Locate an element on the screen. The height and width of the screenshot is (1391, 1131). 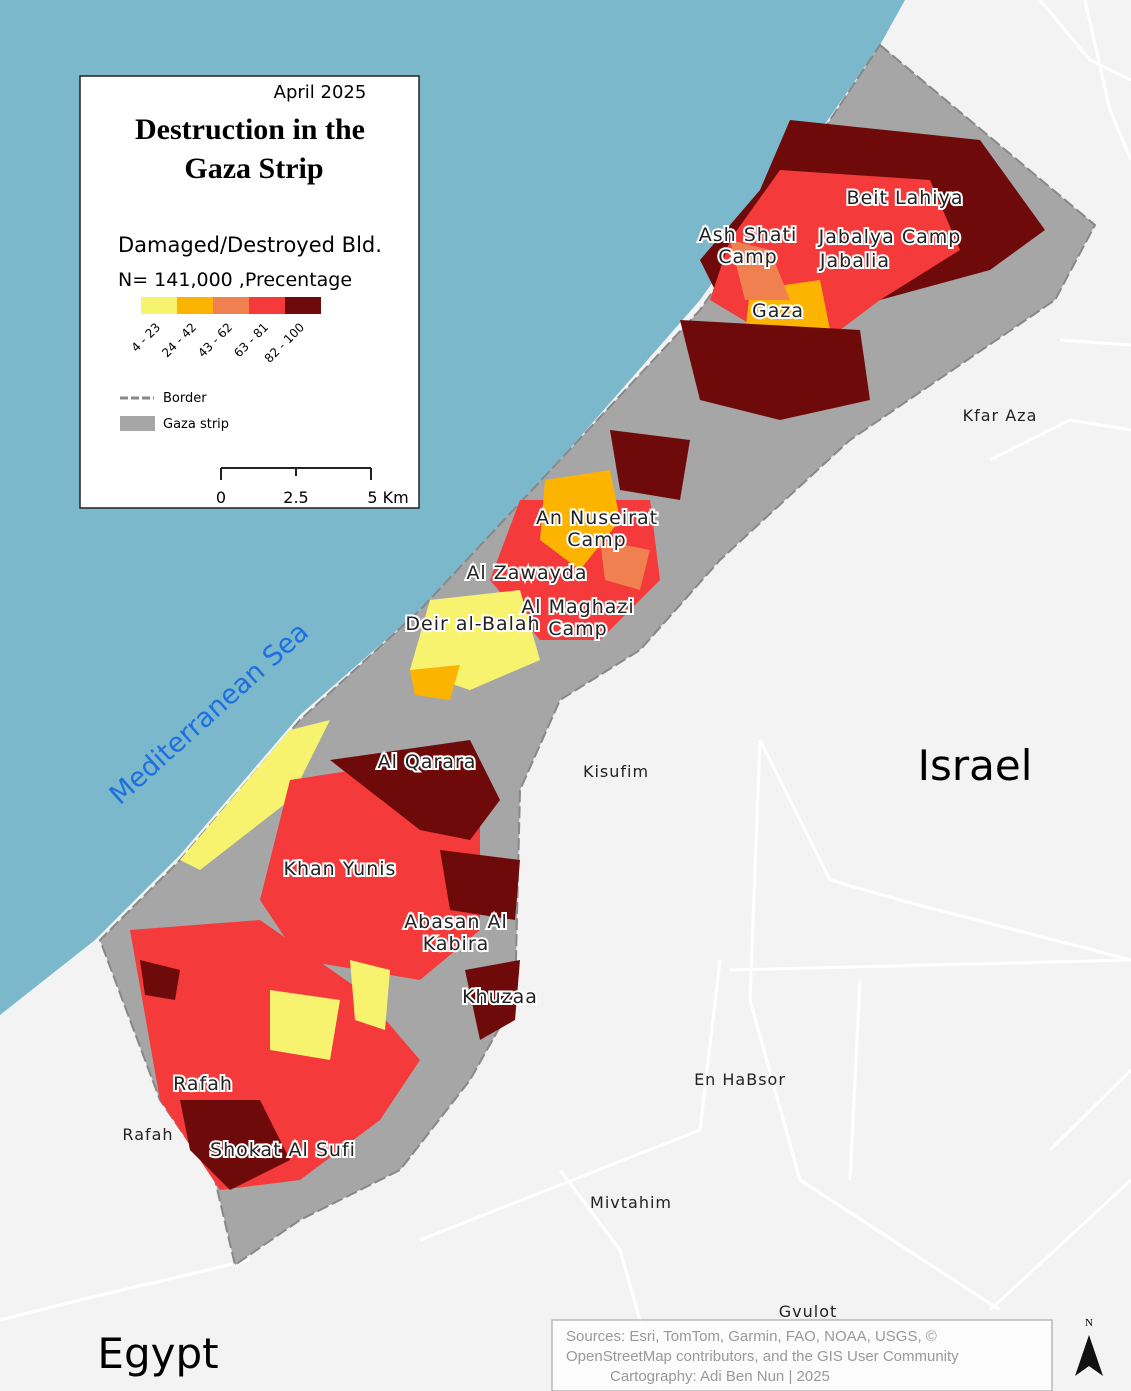
place-label: Mivtahim is located at coordinates (631, 1202).